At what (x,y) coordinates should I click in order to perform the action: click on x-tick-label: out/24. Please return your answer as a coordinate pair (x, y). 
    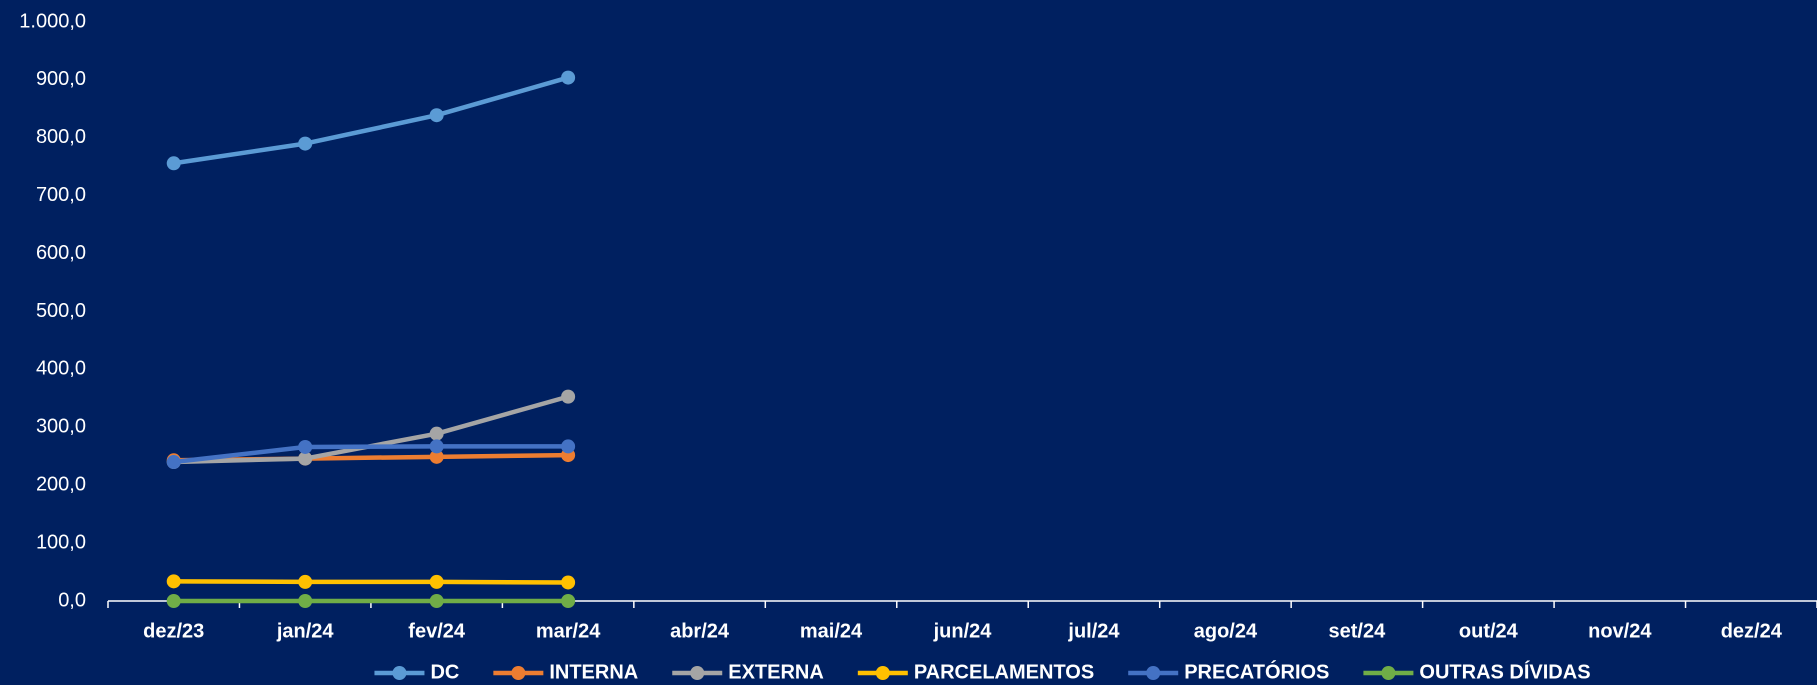
    Looking at the image, I should click on (1489, 631).